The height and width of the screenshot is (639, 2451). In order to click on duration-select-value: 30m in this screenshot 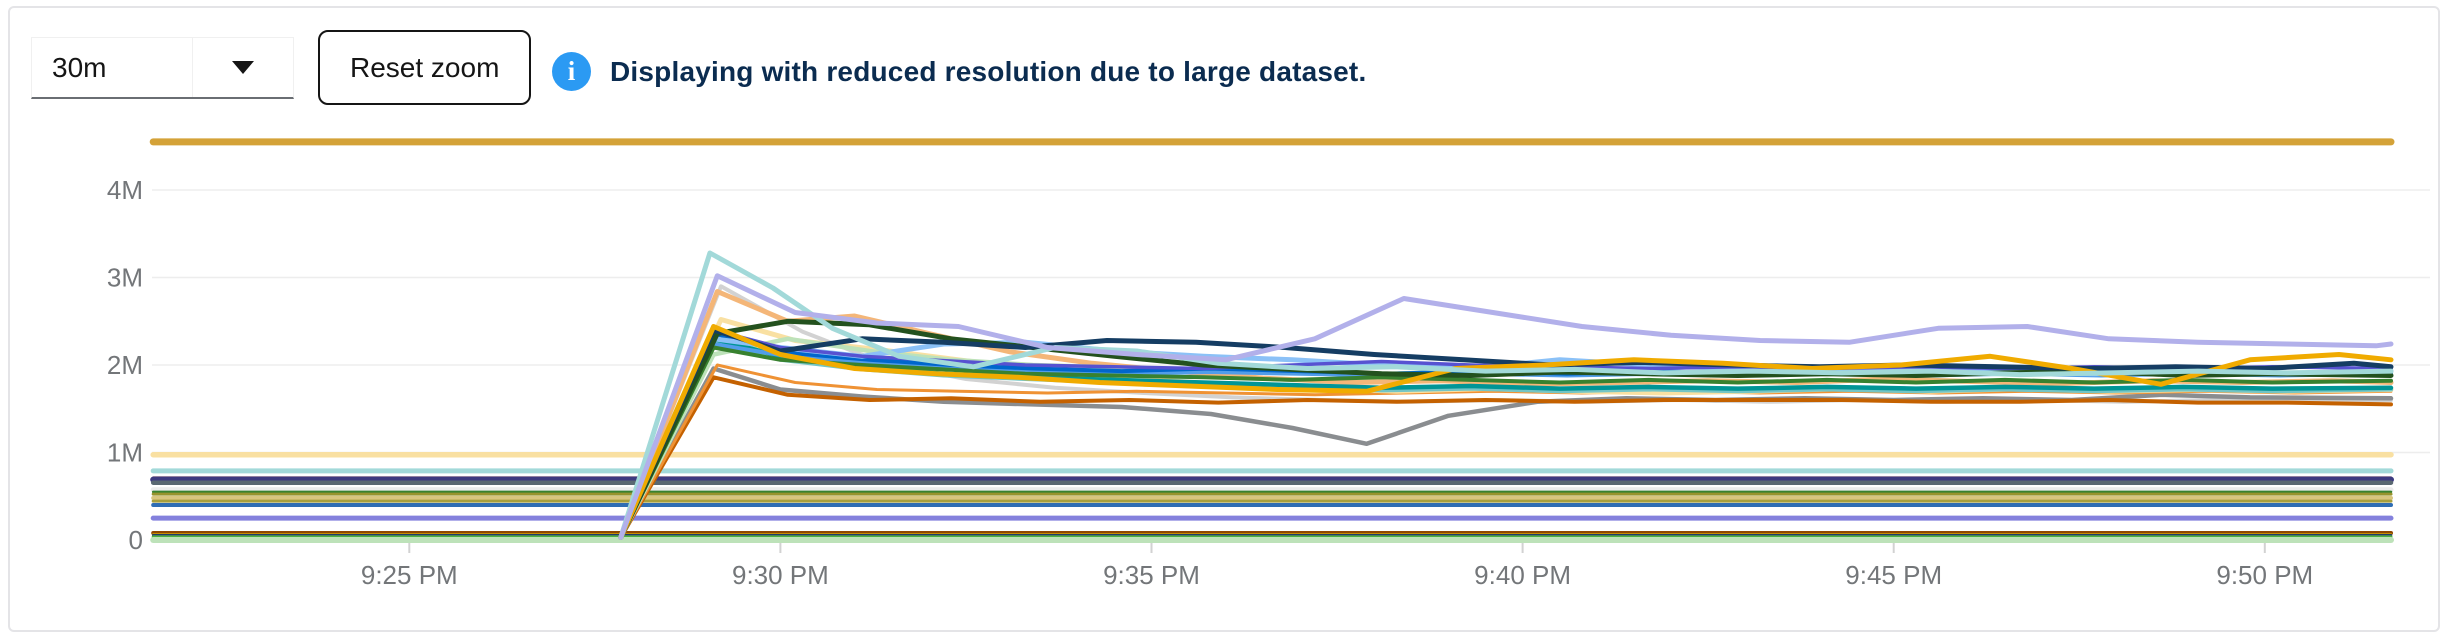, I will do `click(79, 67)`.